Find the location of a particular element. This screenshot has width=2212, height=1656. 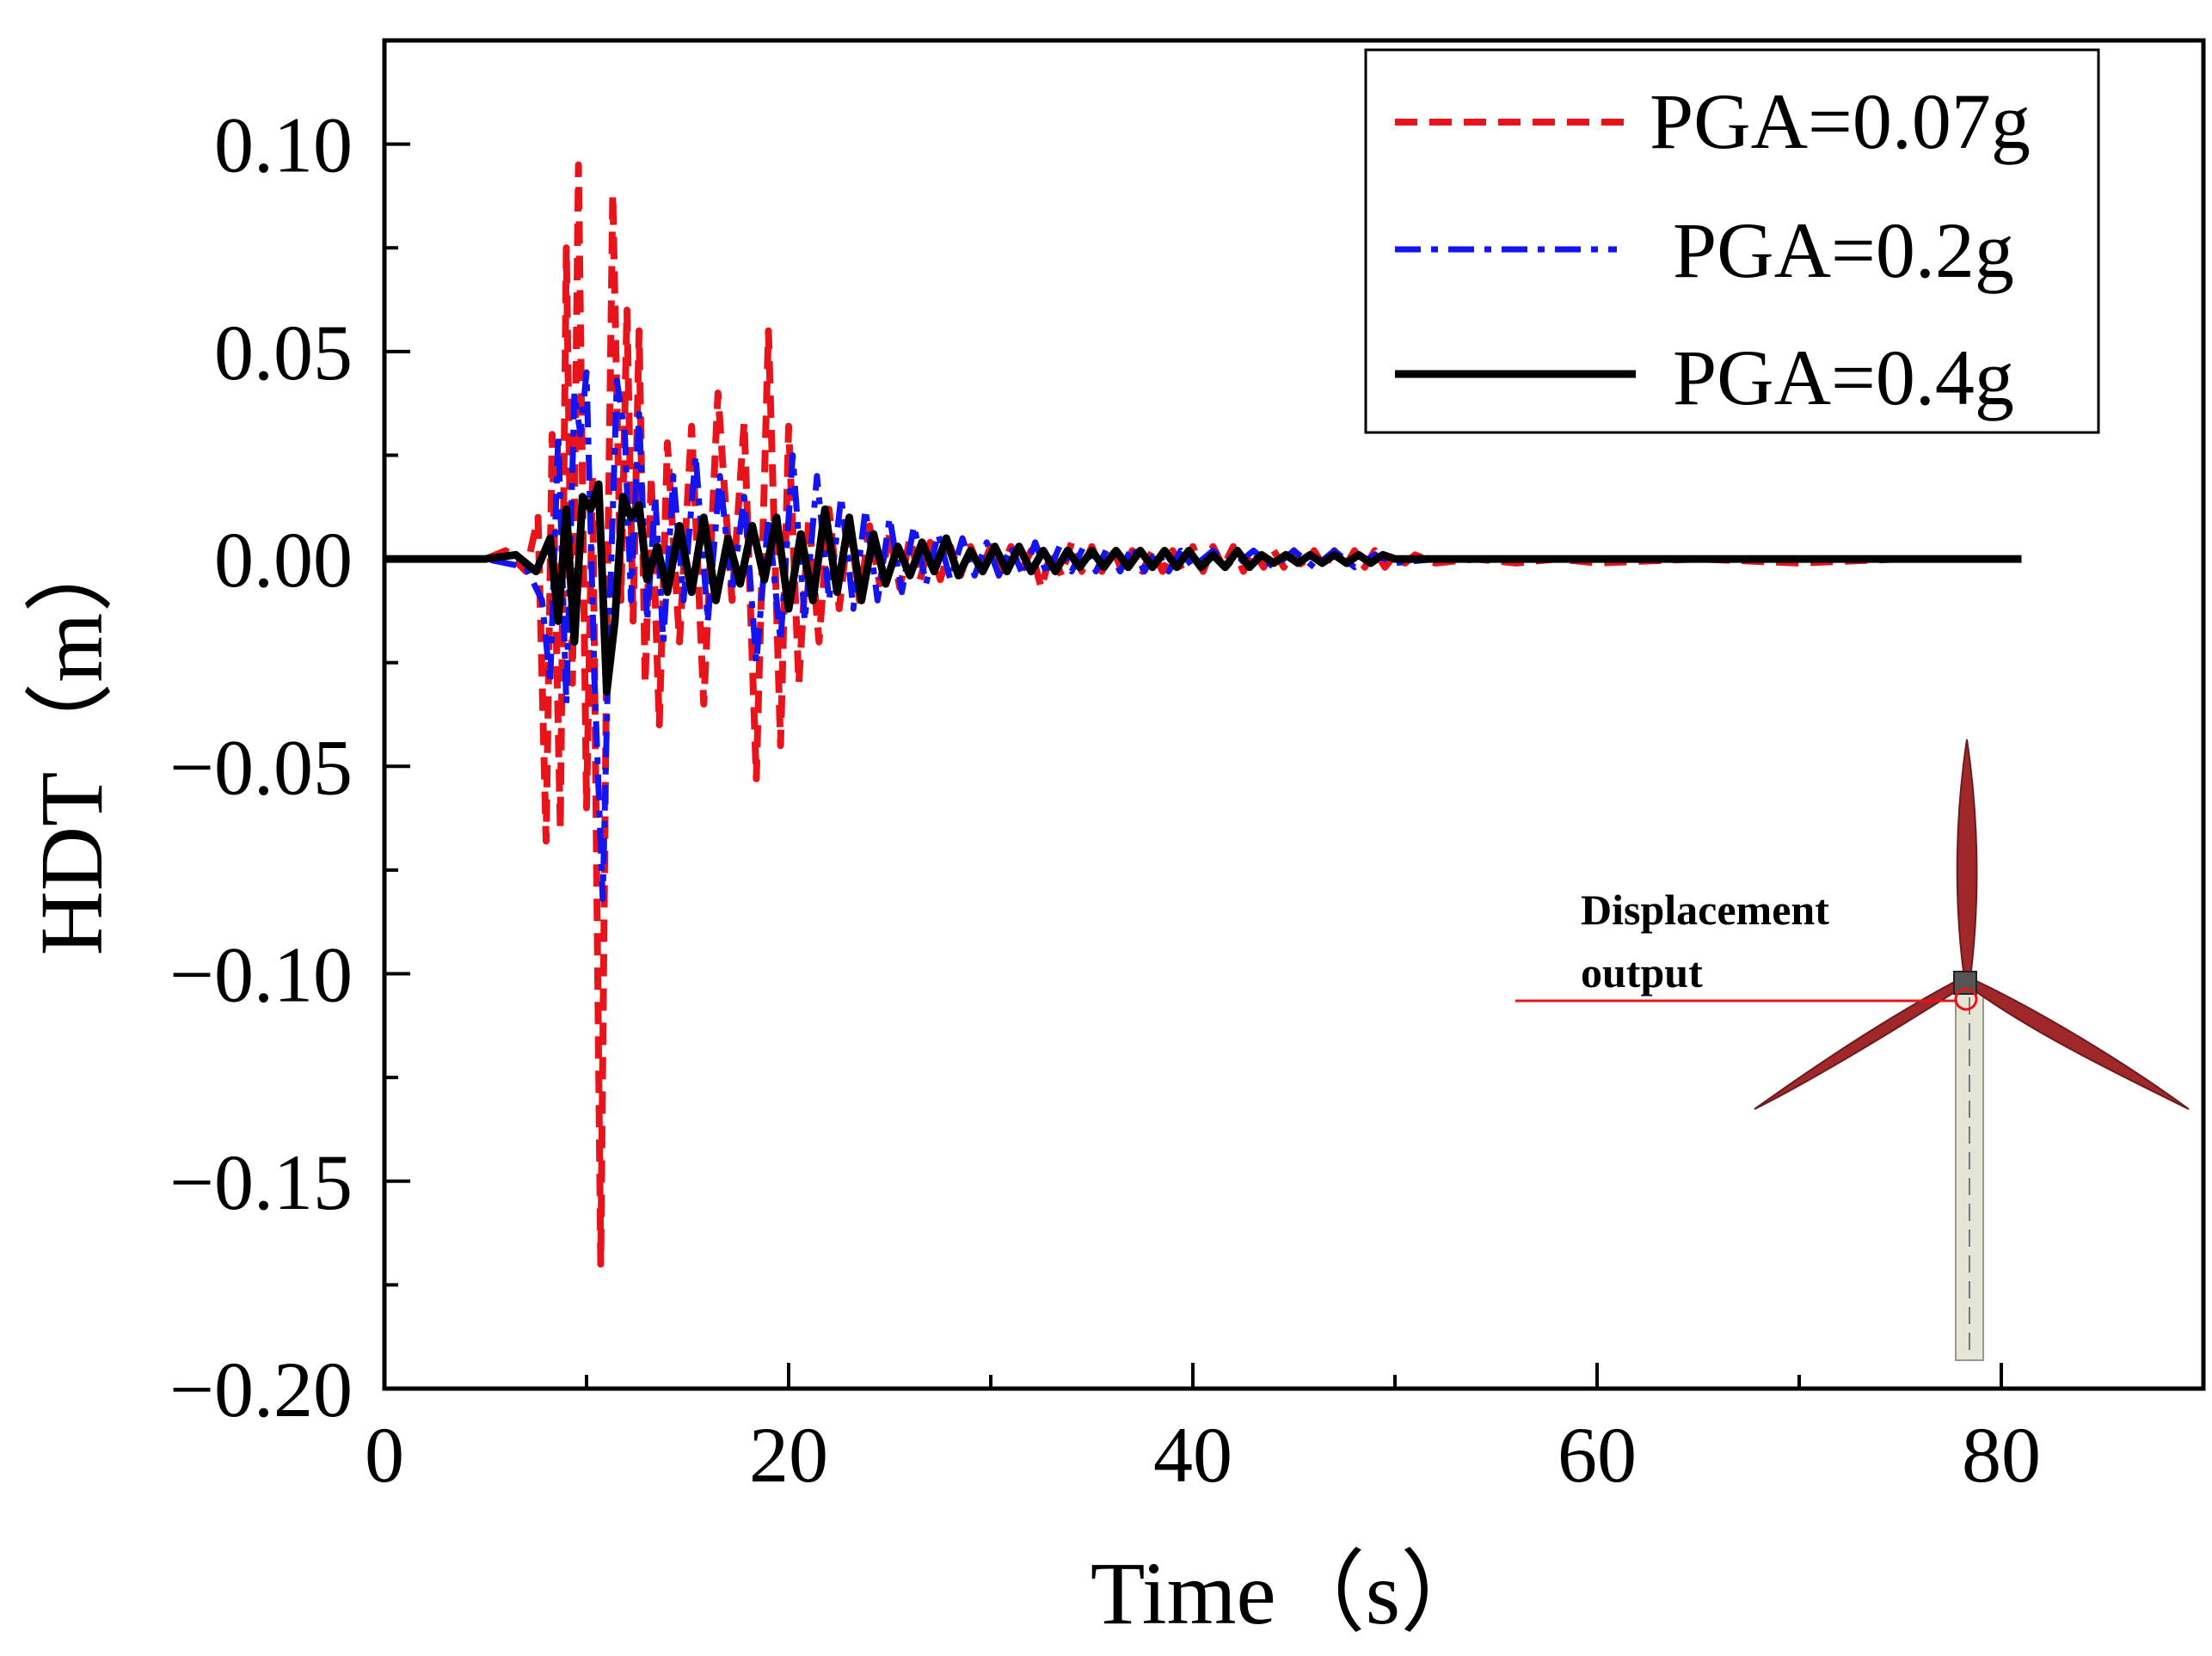

y-tick-label: −0.10 is located at coordinates (261, 975).